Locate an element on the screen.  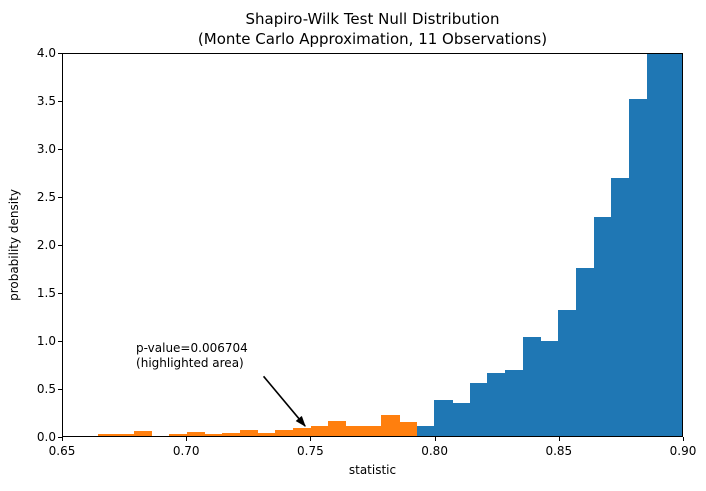
y-axis-tick-label: 3.5 is located at coordinates (46, 101).